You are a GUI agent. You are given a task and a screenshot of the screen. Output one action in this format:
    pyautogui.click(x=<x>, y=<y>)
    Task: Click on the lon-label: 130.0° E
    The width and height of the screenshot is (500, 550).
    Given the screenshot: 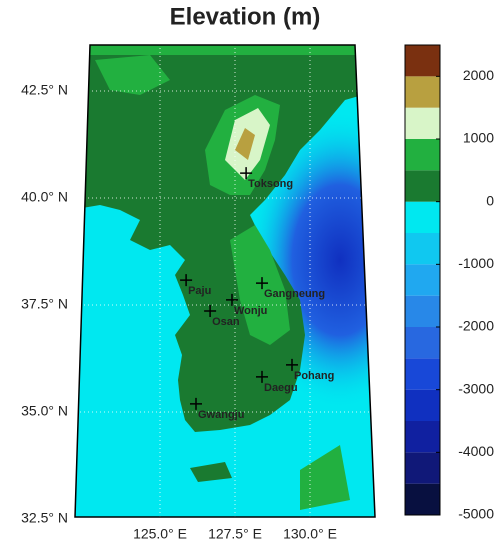 What is the action you would take?
    pyautogui.click(x=310, y=534)
    